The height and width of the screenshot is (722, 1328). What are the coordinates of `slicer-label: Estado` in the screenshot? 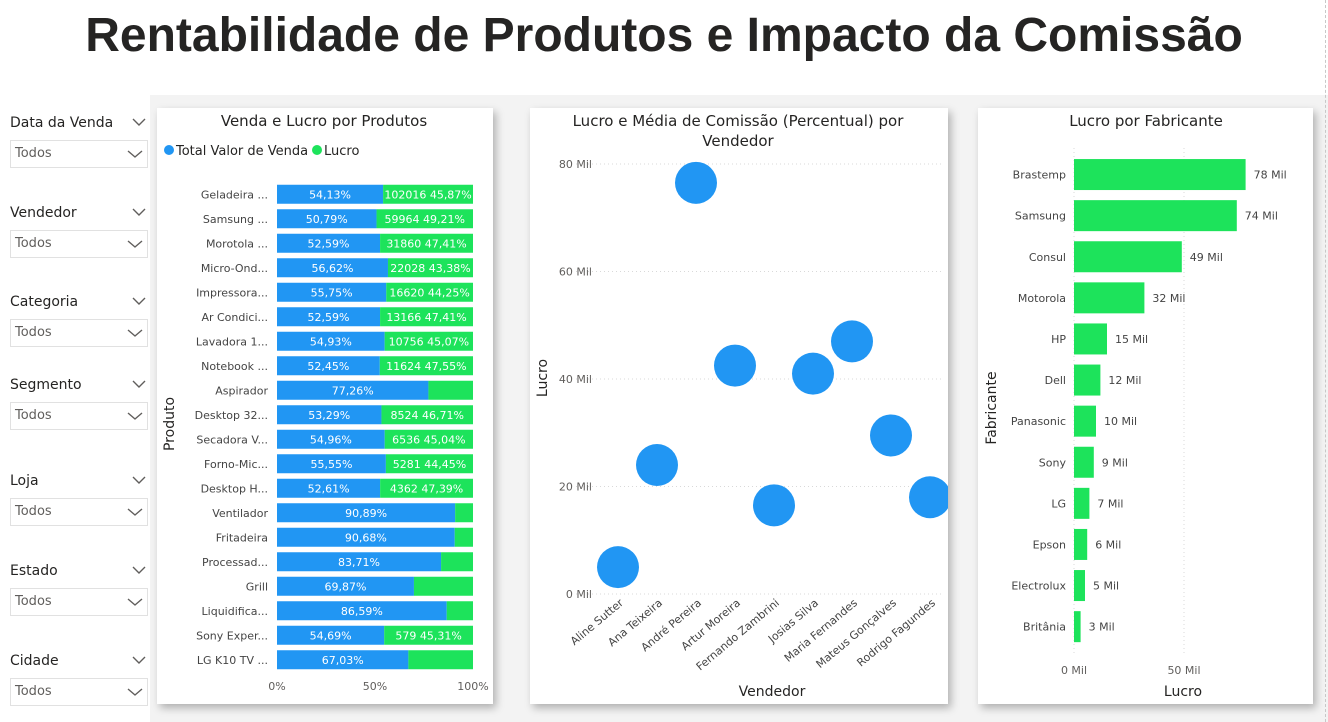 It's located at (34, 571).